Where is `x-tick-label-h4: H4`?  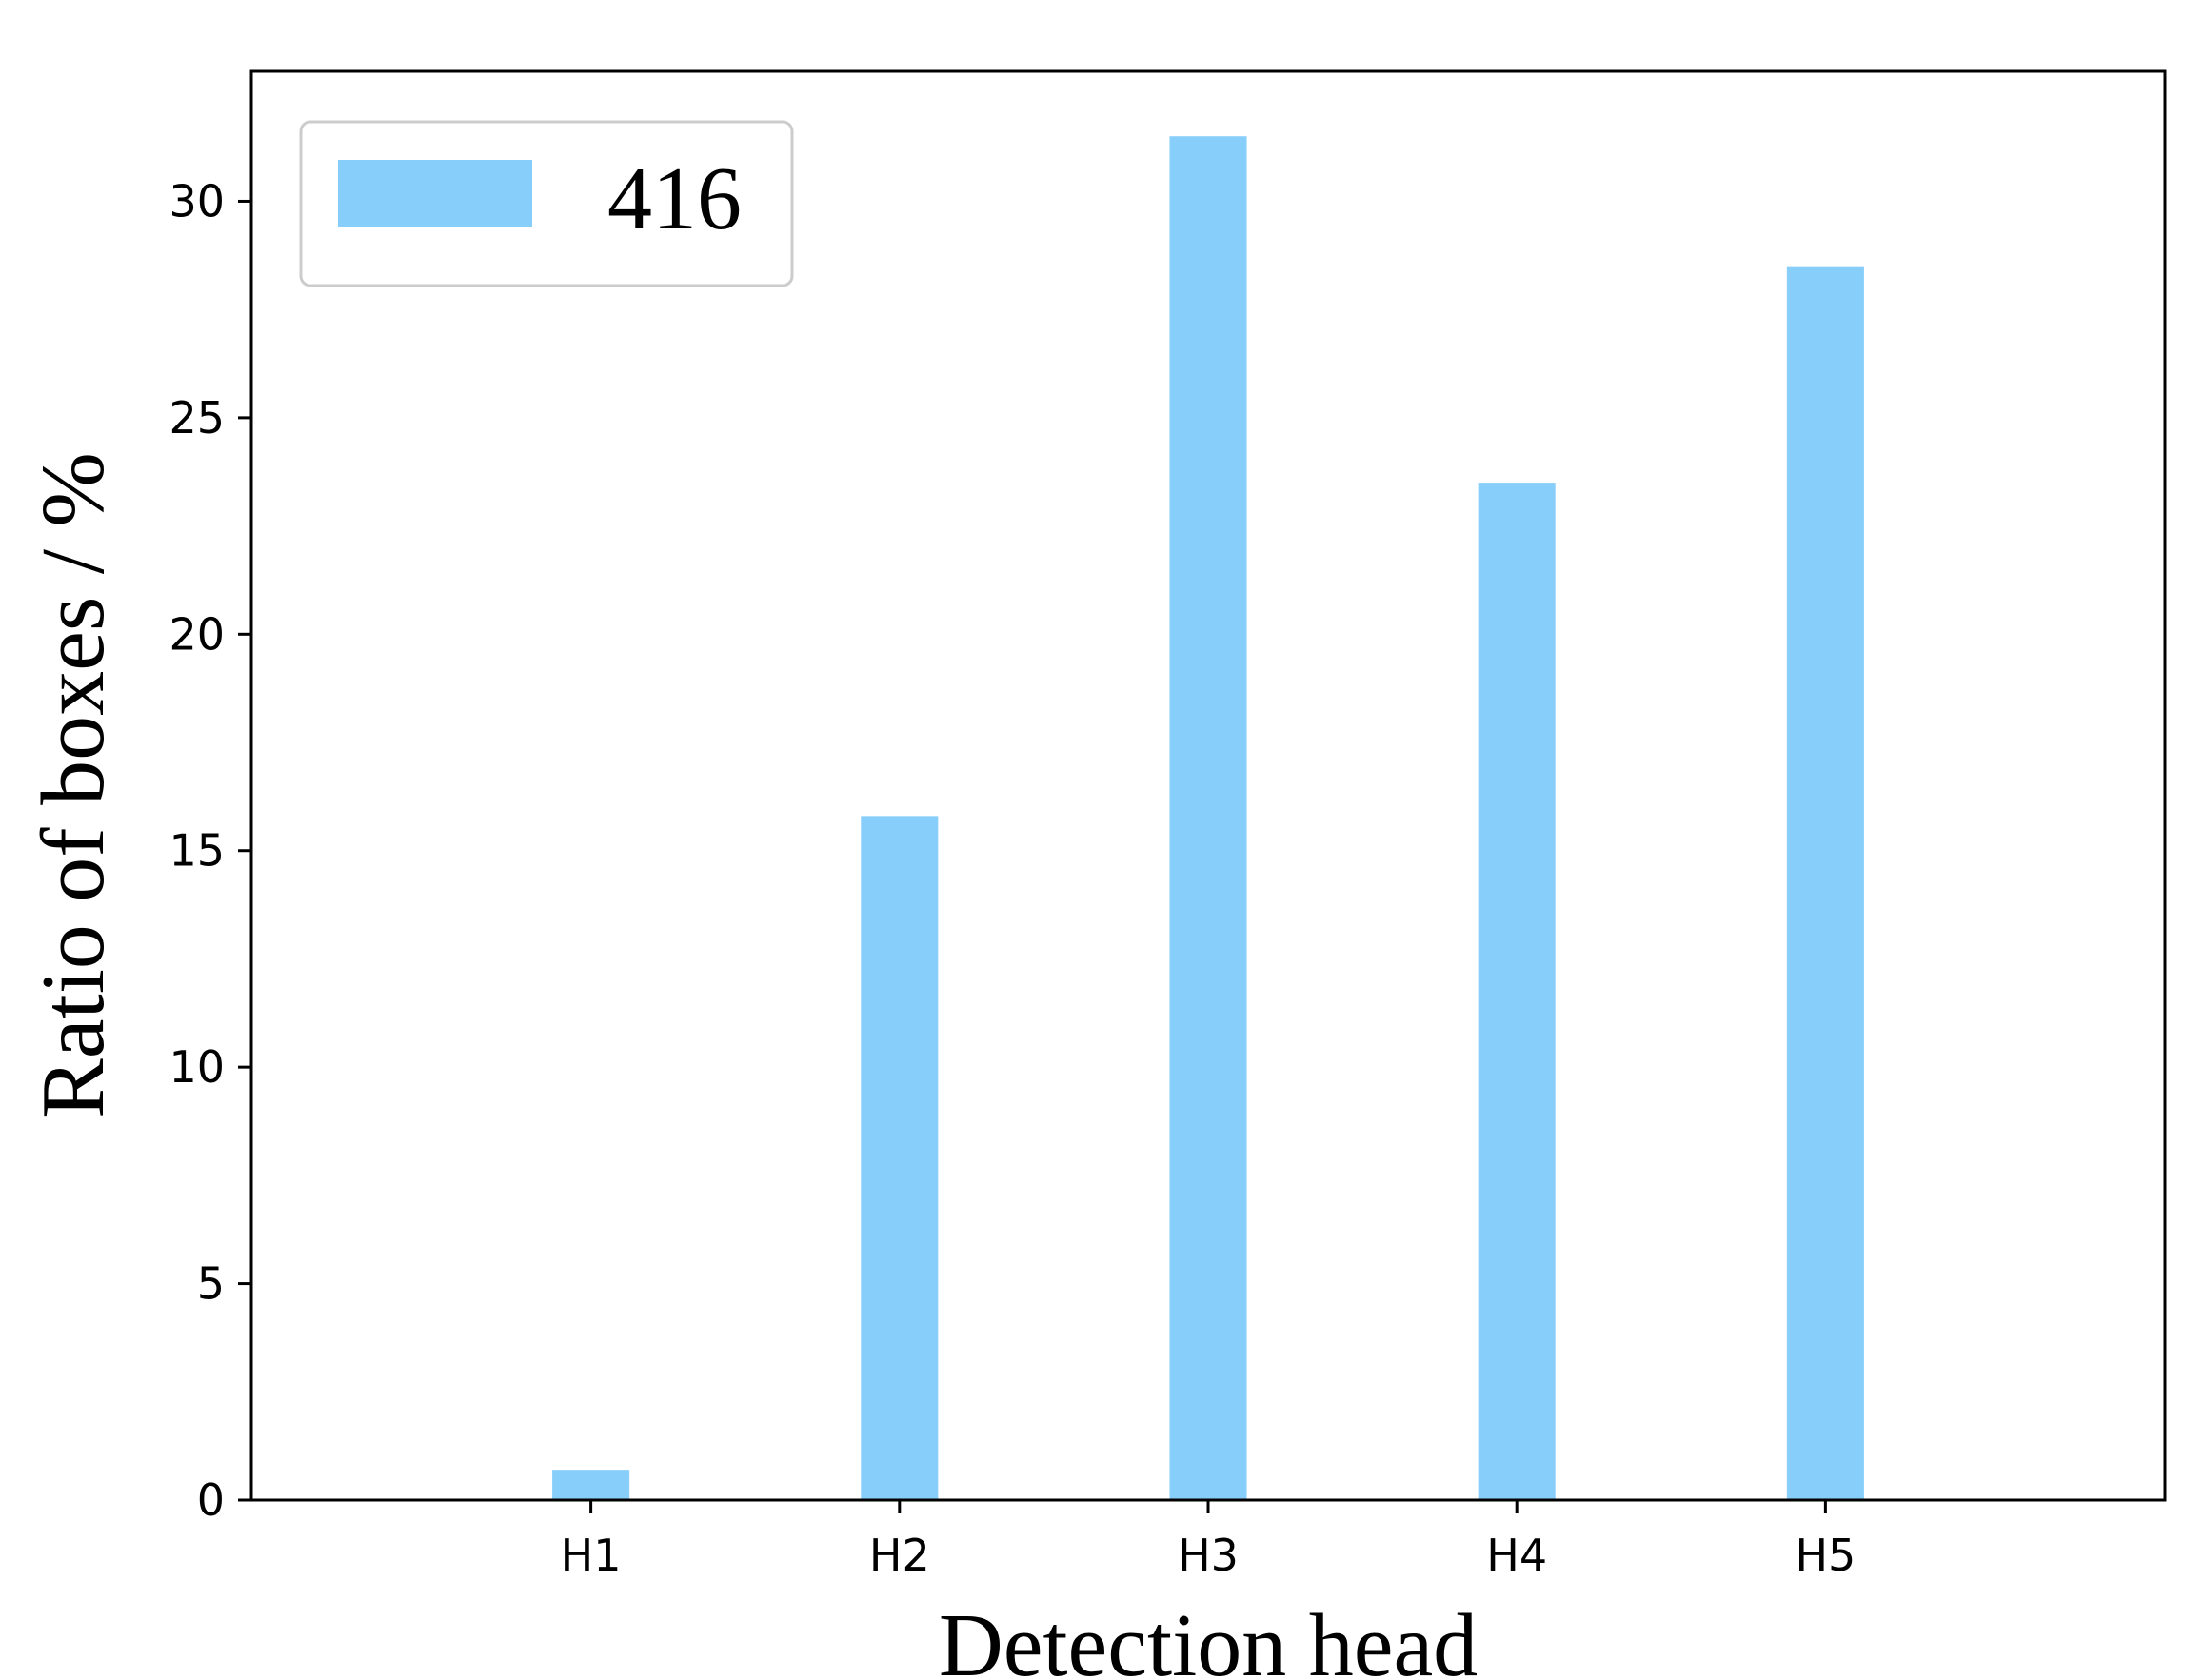 x-tick-label-h4: H4 is located at coordinates (1516, 1555).